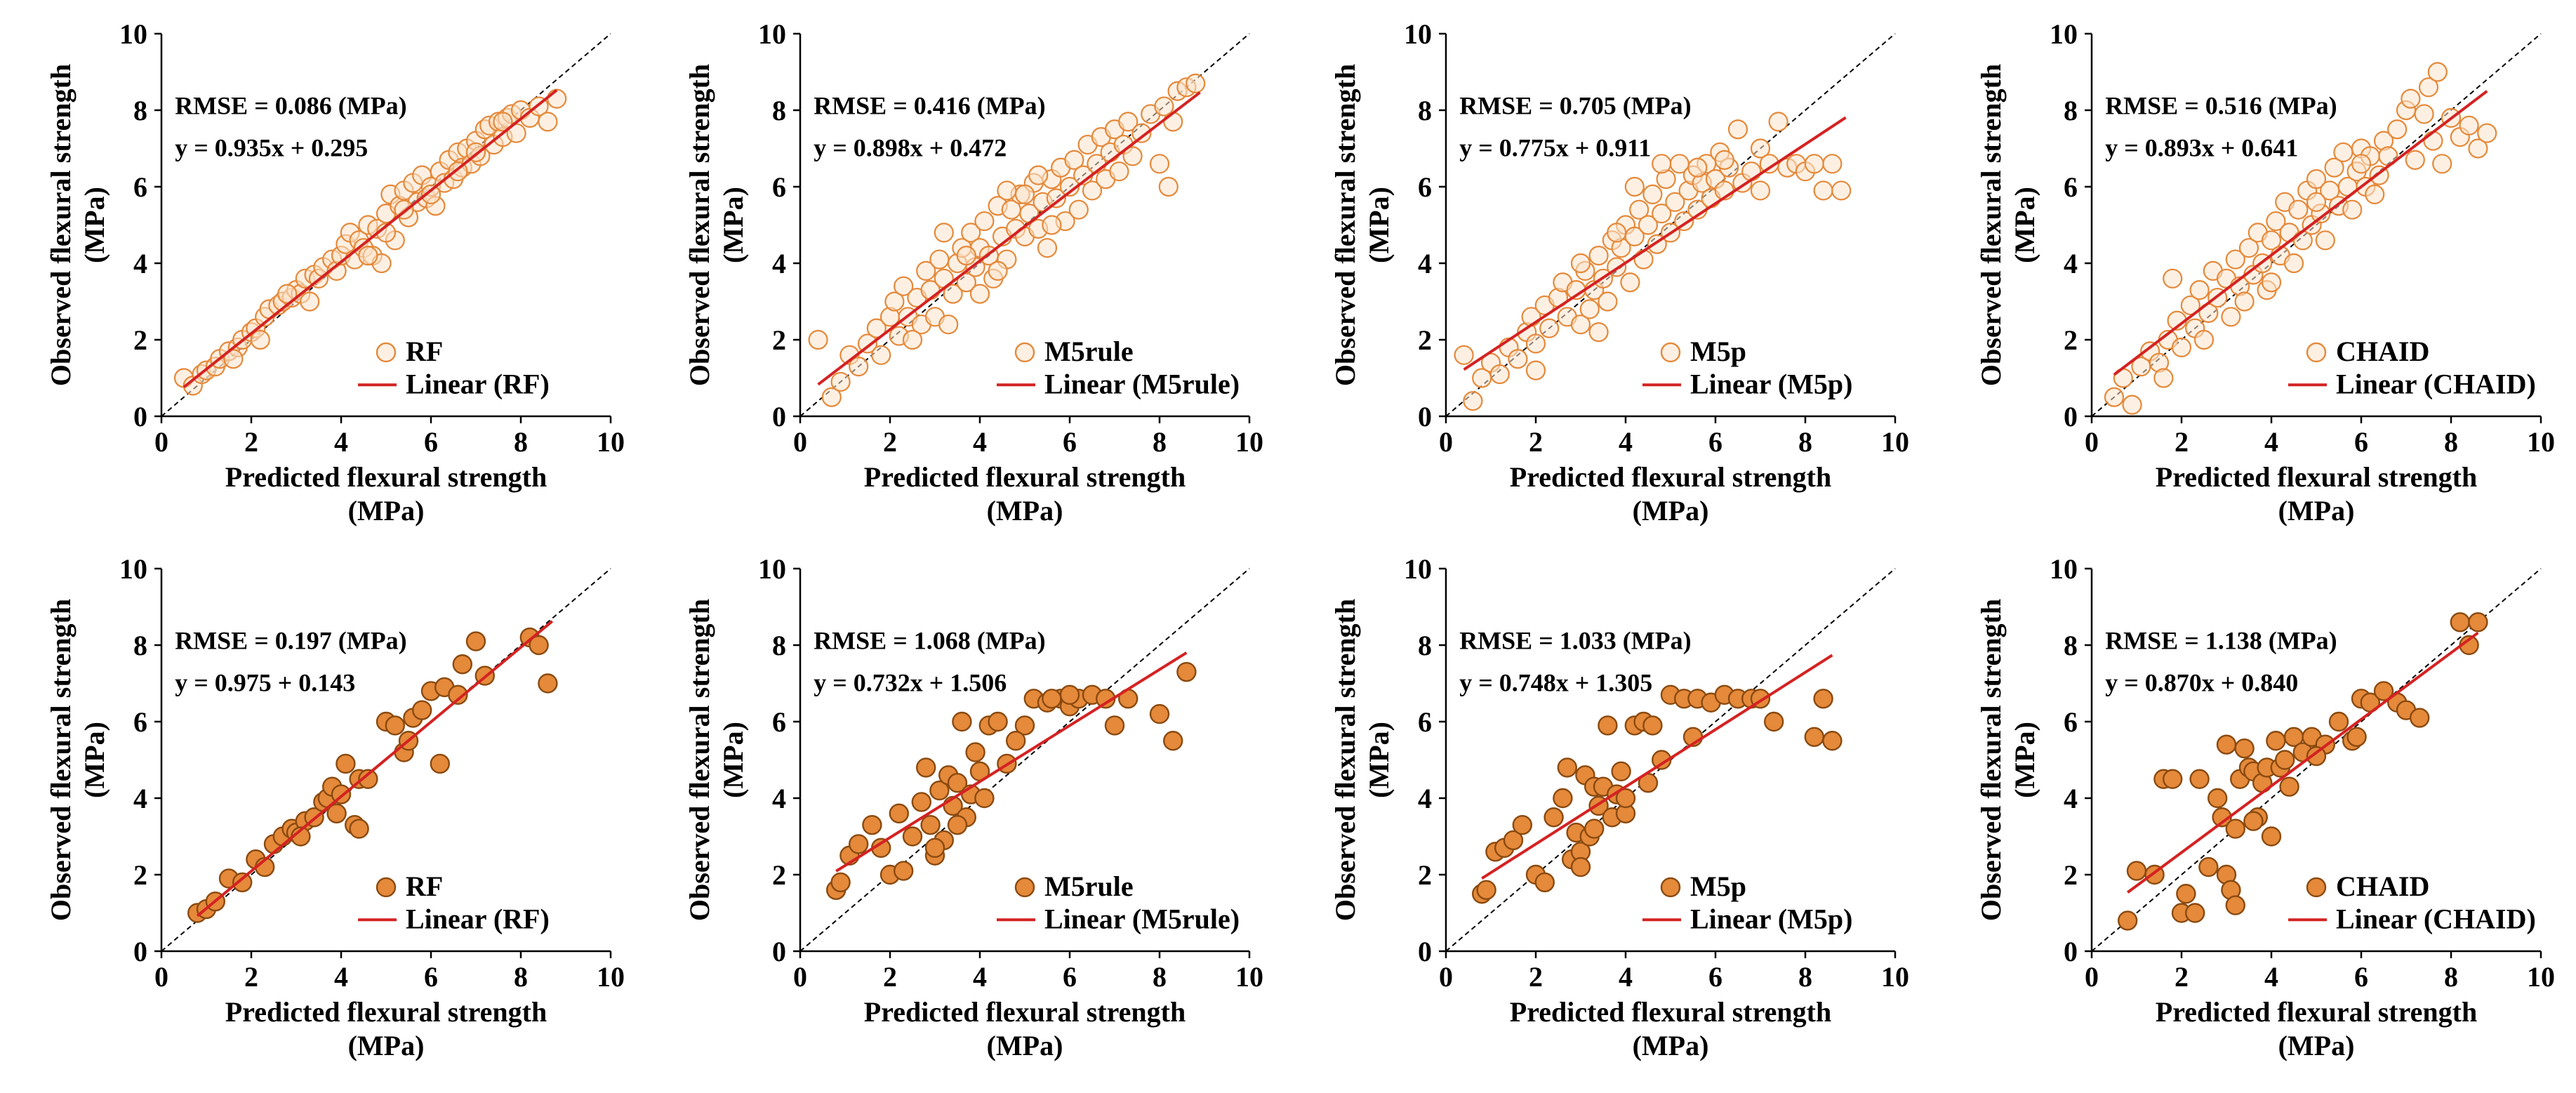 Image resolution: width=2576 pixels, height=1093 pixels. What do you see at coordinates (910, 682) in the screenshot?
I see `equation-annotation: y = 0.732x + 1.506` at bounding box center [910, 682].